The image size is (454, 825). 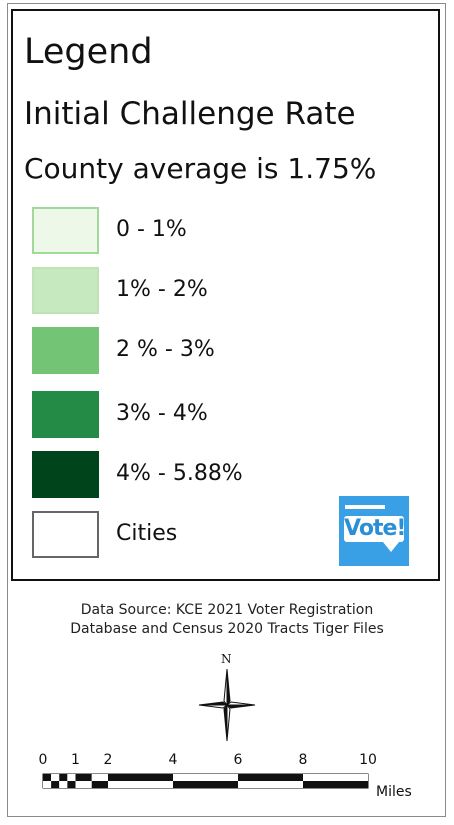 I want to click on scale-bar, so click(x=205, y=781).